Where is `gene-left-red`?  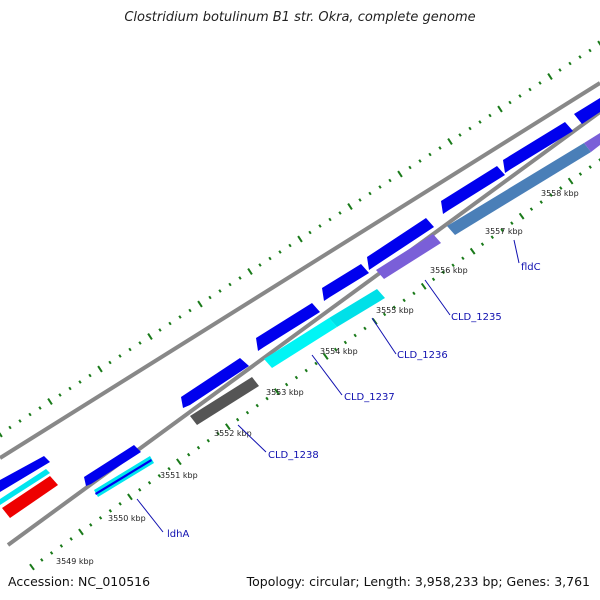 gene-left-red is located at coordinates (30, 497).